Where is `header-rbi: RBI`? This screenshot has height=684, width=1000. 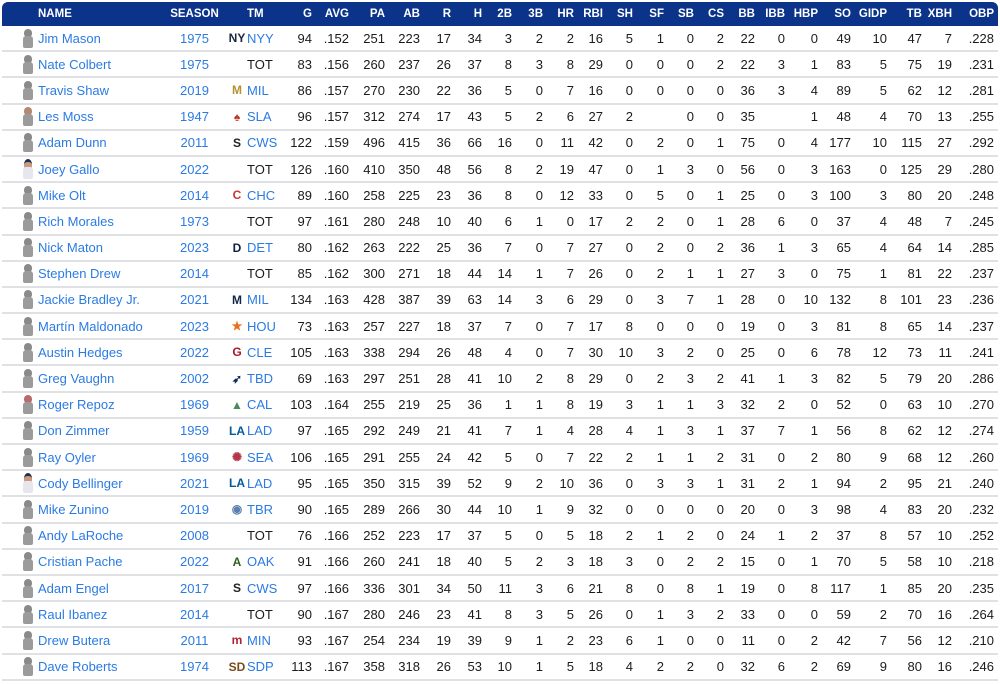 header-rbi: RBI is located at coordinates (593, 14).